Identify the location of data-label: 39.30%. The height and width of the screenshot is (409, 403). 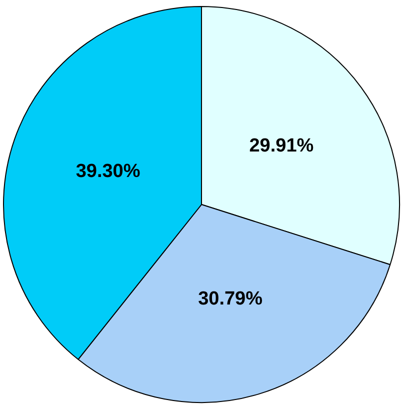
(108, 171).